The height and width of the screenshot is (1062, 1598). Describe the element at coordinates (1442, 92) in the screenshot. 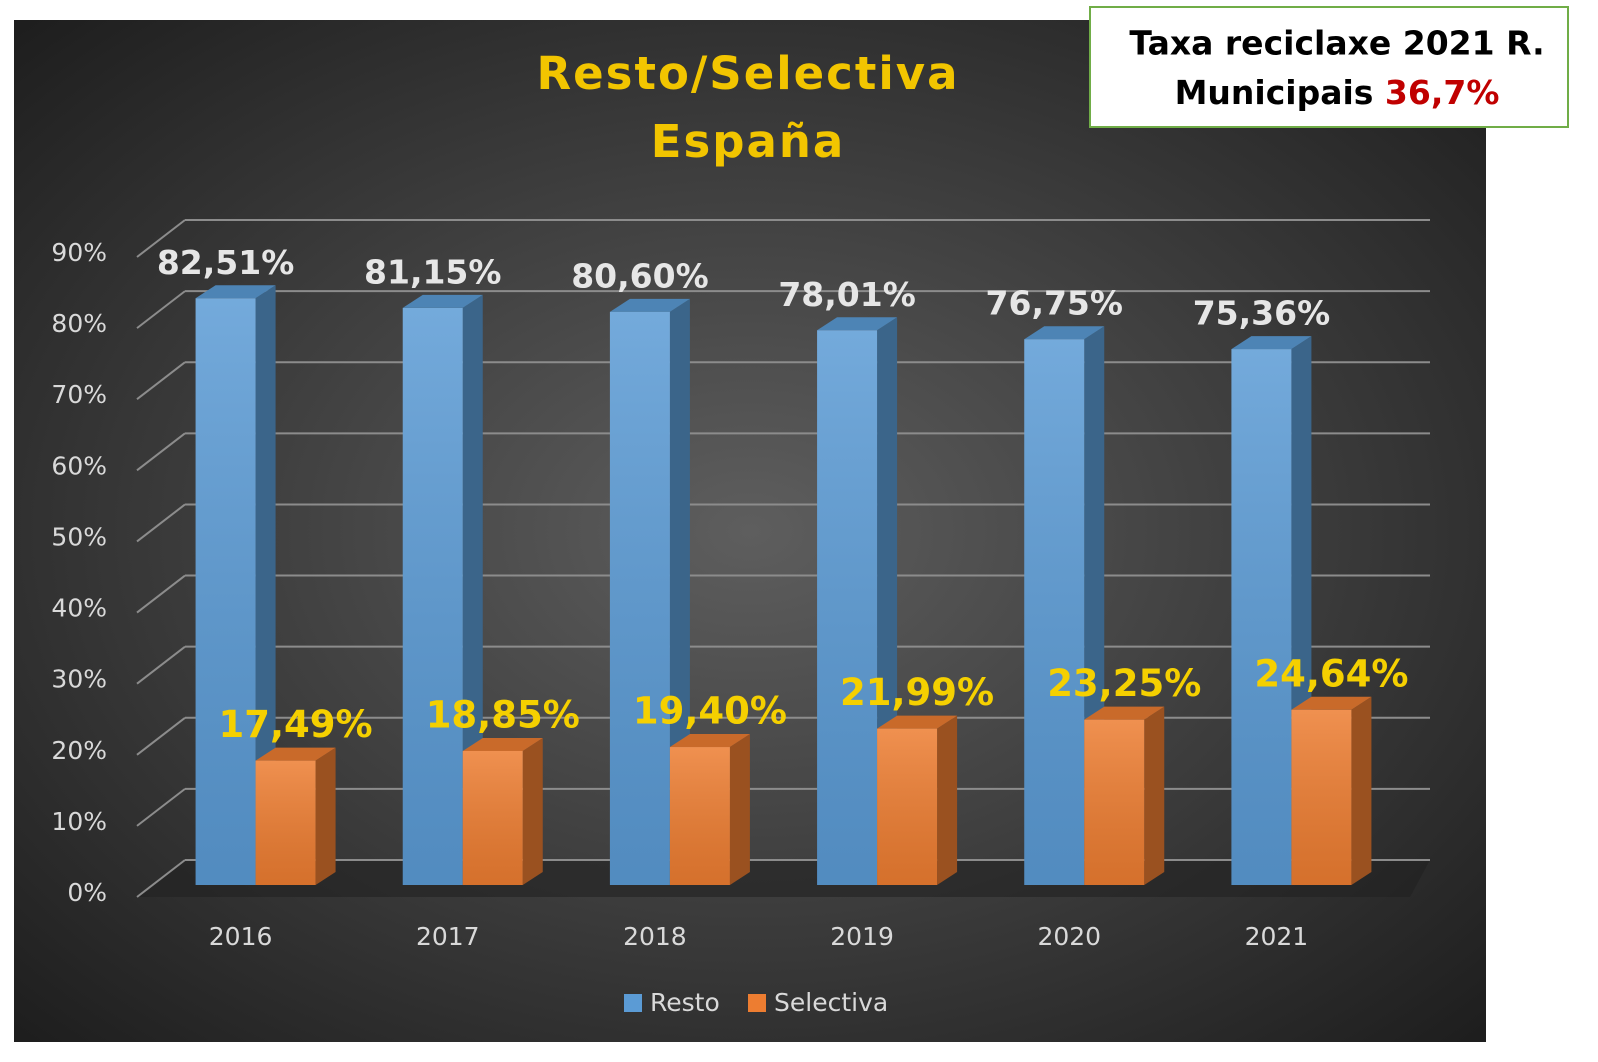

I see `annotation-highlight: 36,7%` at that location.